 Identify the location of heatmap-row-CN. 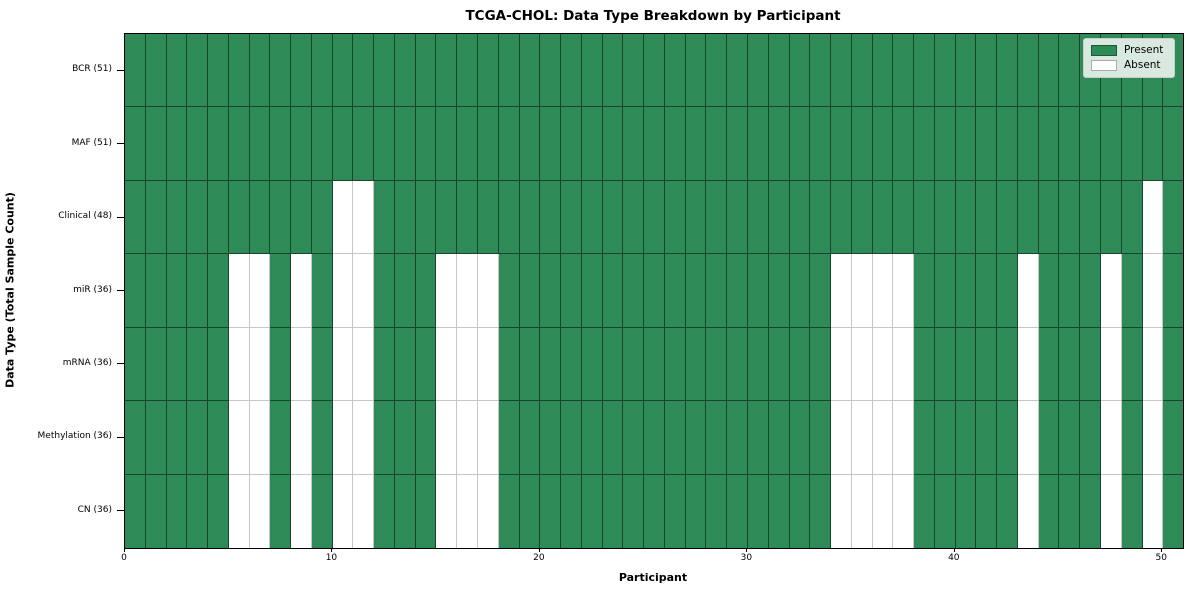
(654, 511).